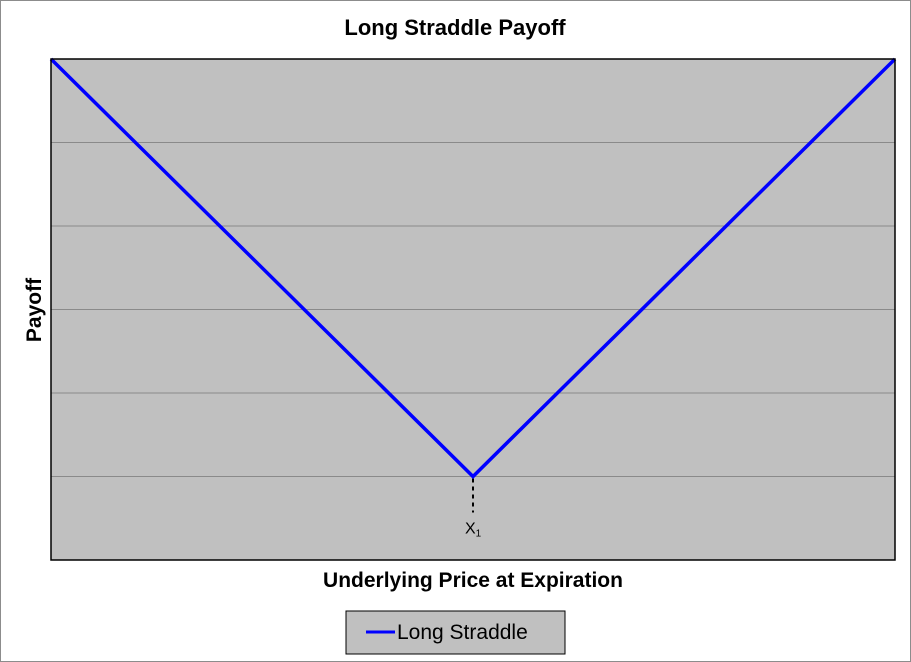  Describe the element at coordinates (473, 580) in the screenshot. I see `x-axis-label: Underlying Price at Expiration` at that location.